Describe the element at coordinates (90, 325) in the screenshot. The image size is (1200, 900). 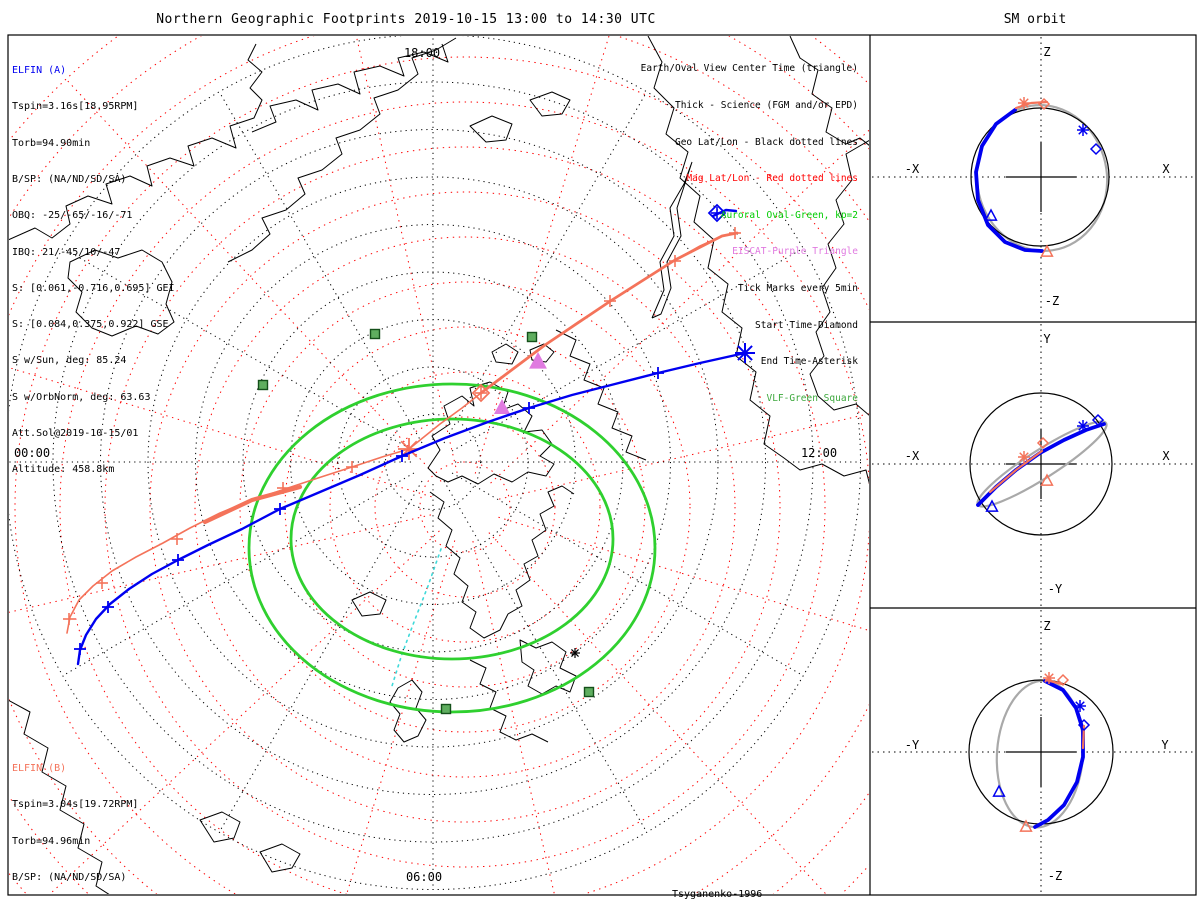
I see `info-line: S: [0.084,0.375,0.922] GSE` at that location.